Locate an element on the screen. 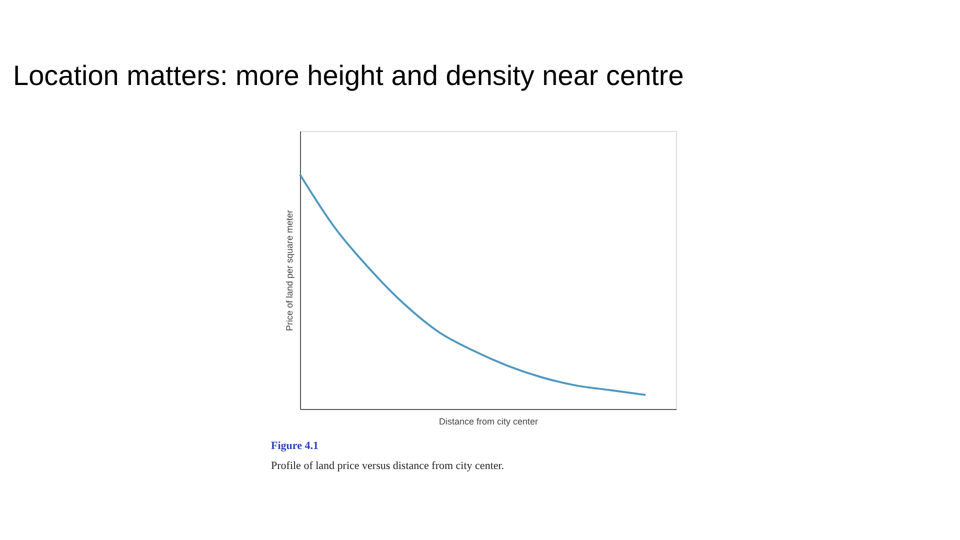 This screenshot has width=960, height=540. x-axis-title: Distance from city center is located at coordinates (488, 421).